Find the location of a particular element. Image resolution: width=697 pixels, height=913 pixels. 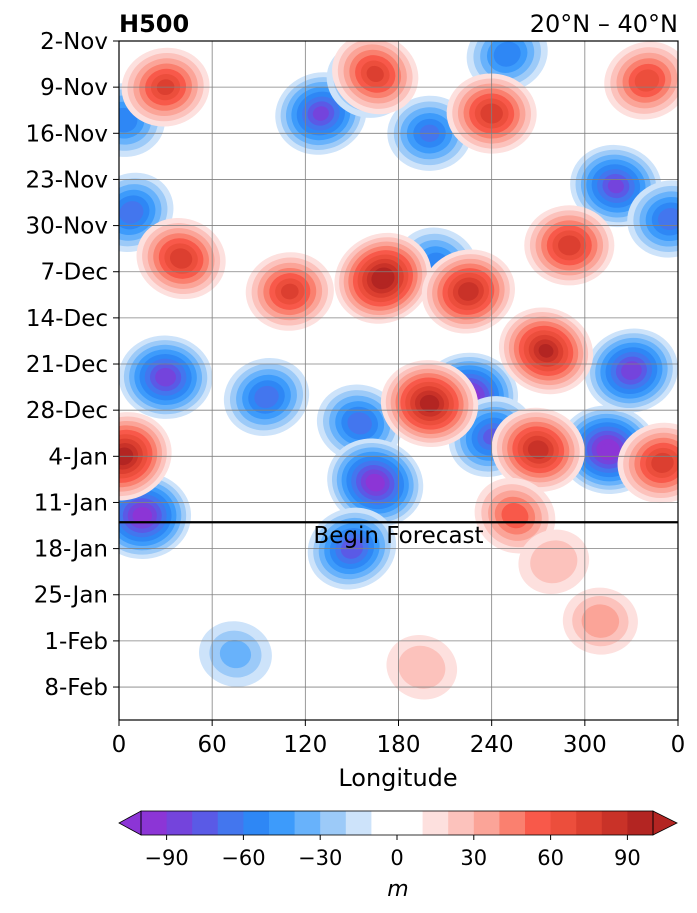

y-tick-label: 28-Dec is located at coordinates (67, 411).